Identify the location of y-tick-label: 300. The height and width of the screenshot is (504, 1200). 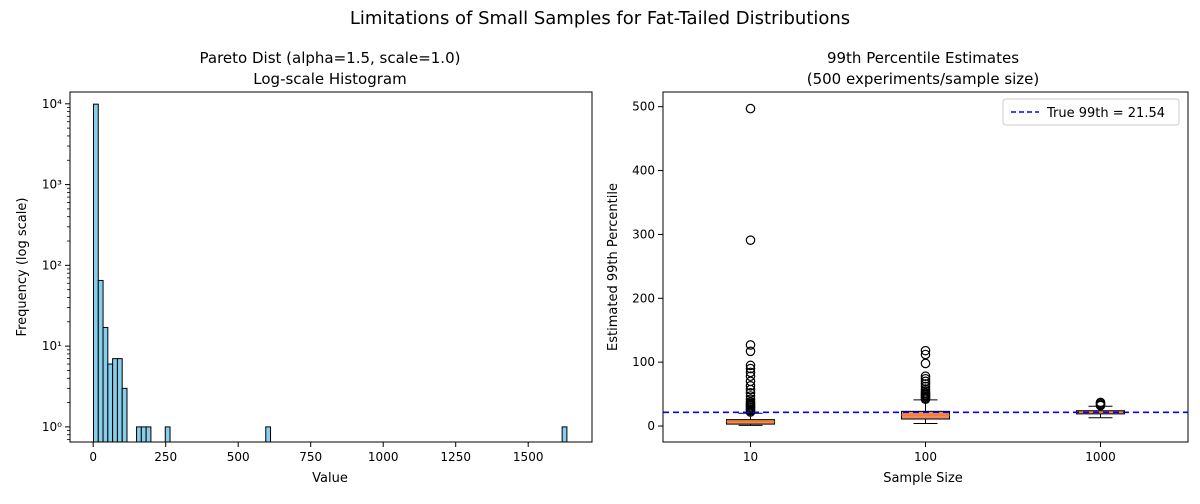
(643, 234).